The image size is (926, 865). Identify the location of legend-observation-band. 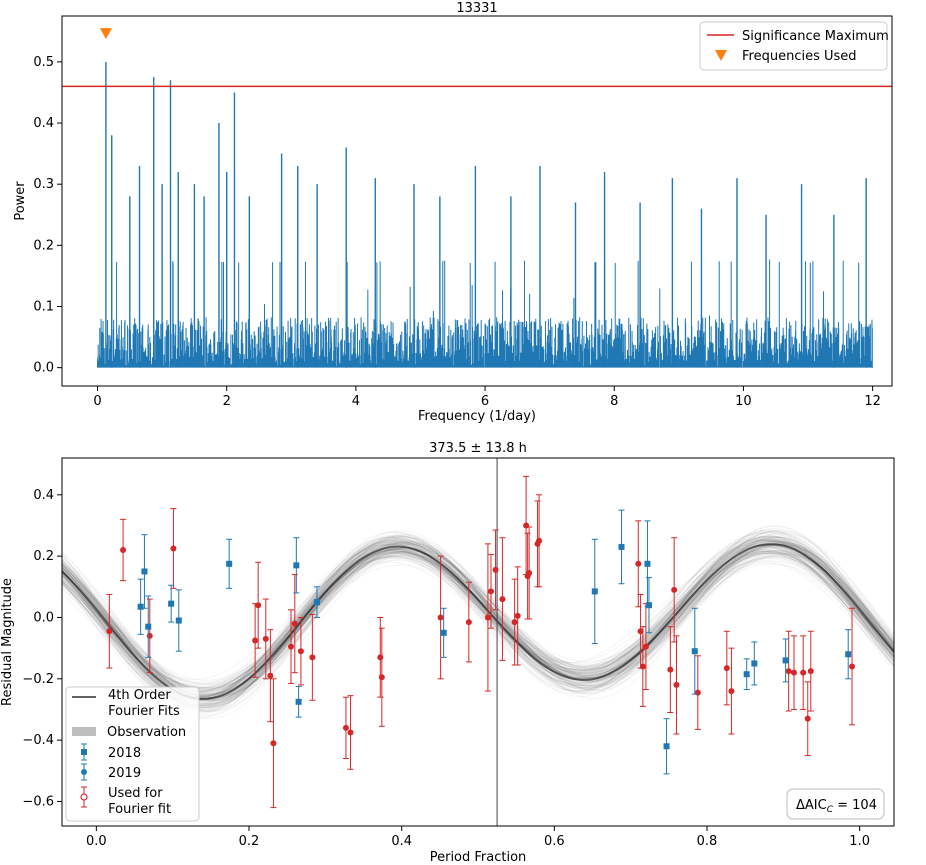
(84, 731).